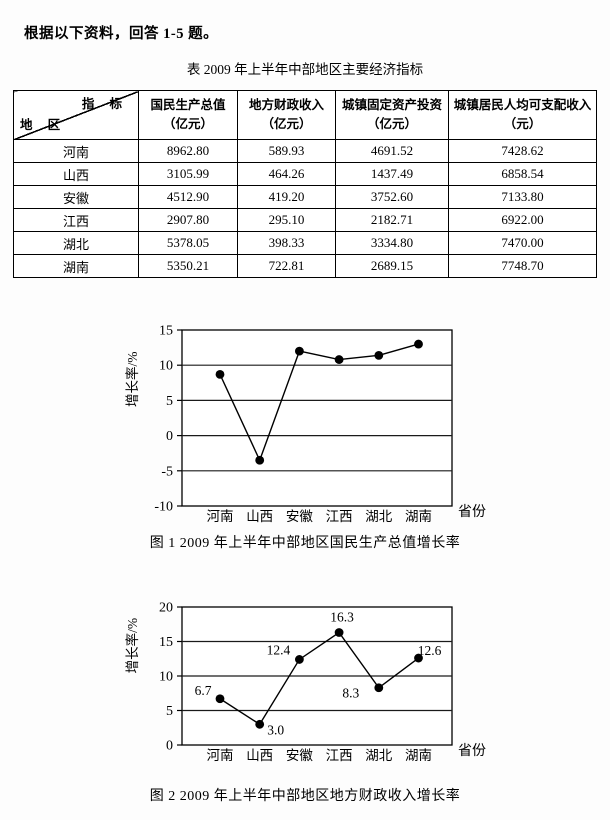  Describe the element at coordinates (188, 151) in the screenshot. I see `value-cell: 8962.80` at that location.